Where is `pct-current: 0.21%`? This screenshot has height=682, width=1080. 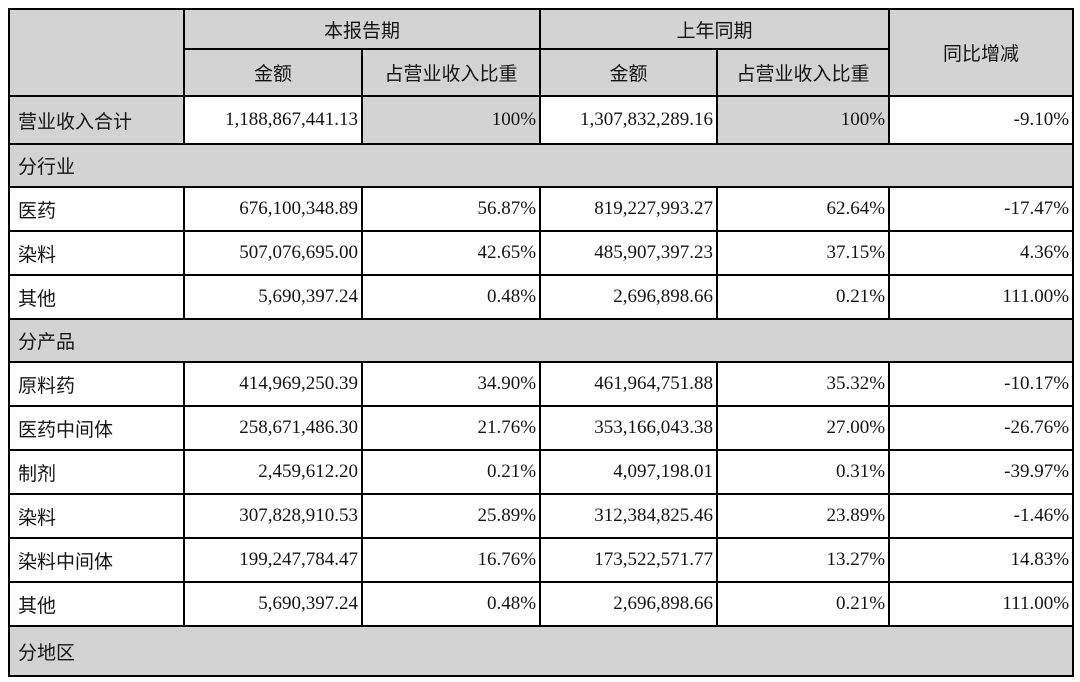
pct-current: 0.21% is located at coordinates (451, 472).